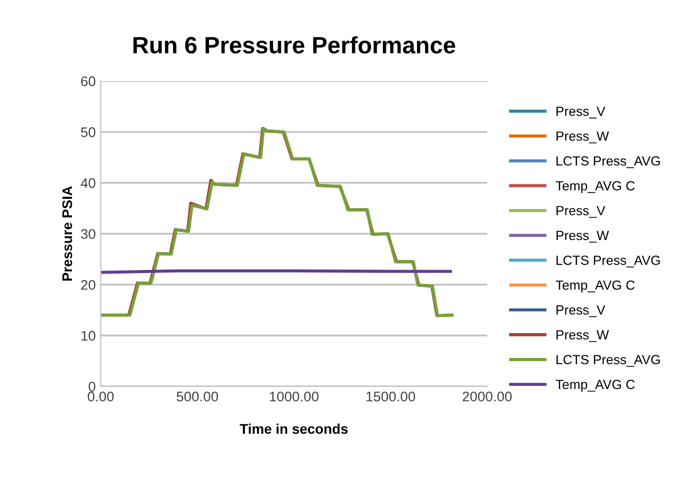  Describe the element at coordinates (88, 285) in the screenshot. I see `y-tick-label: 20` at that location.